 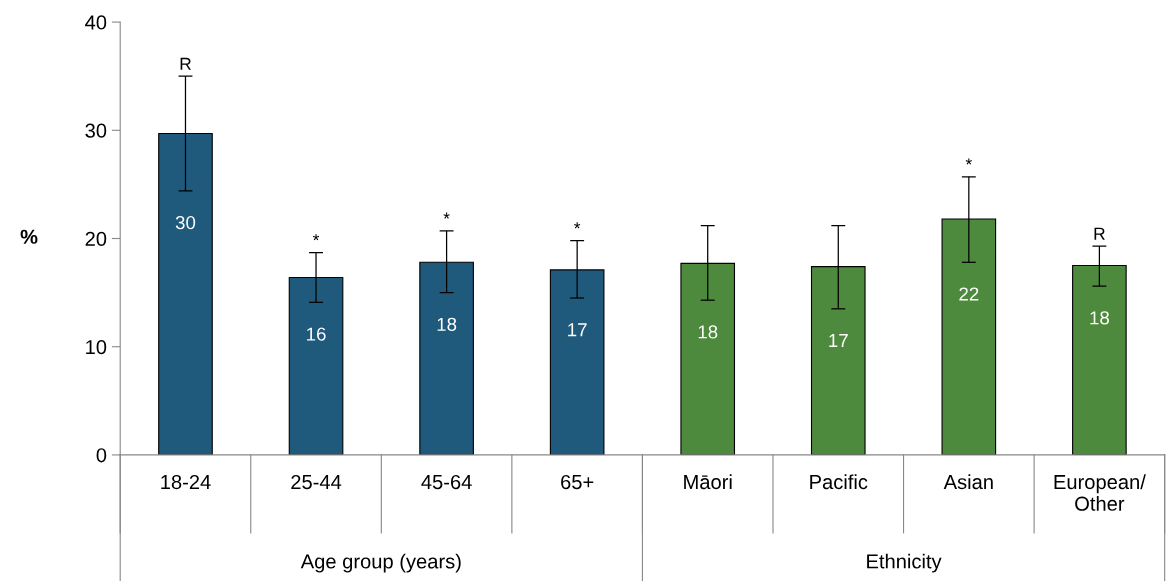 What do you see at coordinates (1100, 492) in the screenshot?
I see `x-tick-label: European/ Other` at bounding box center [1100, 492].